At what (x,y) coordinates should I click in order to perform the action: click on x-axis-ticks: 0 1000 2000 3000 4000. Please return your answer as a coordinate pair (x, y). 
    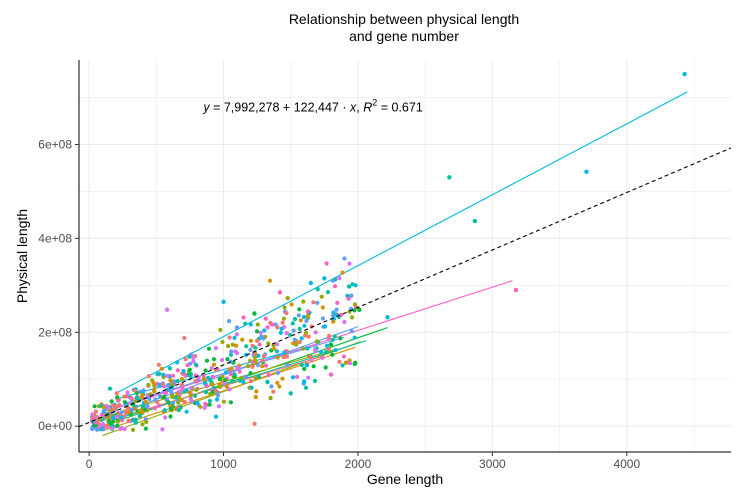
    Looking at the image, I should click on (363, 461).